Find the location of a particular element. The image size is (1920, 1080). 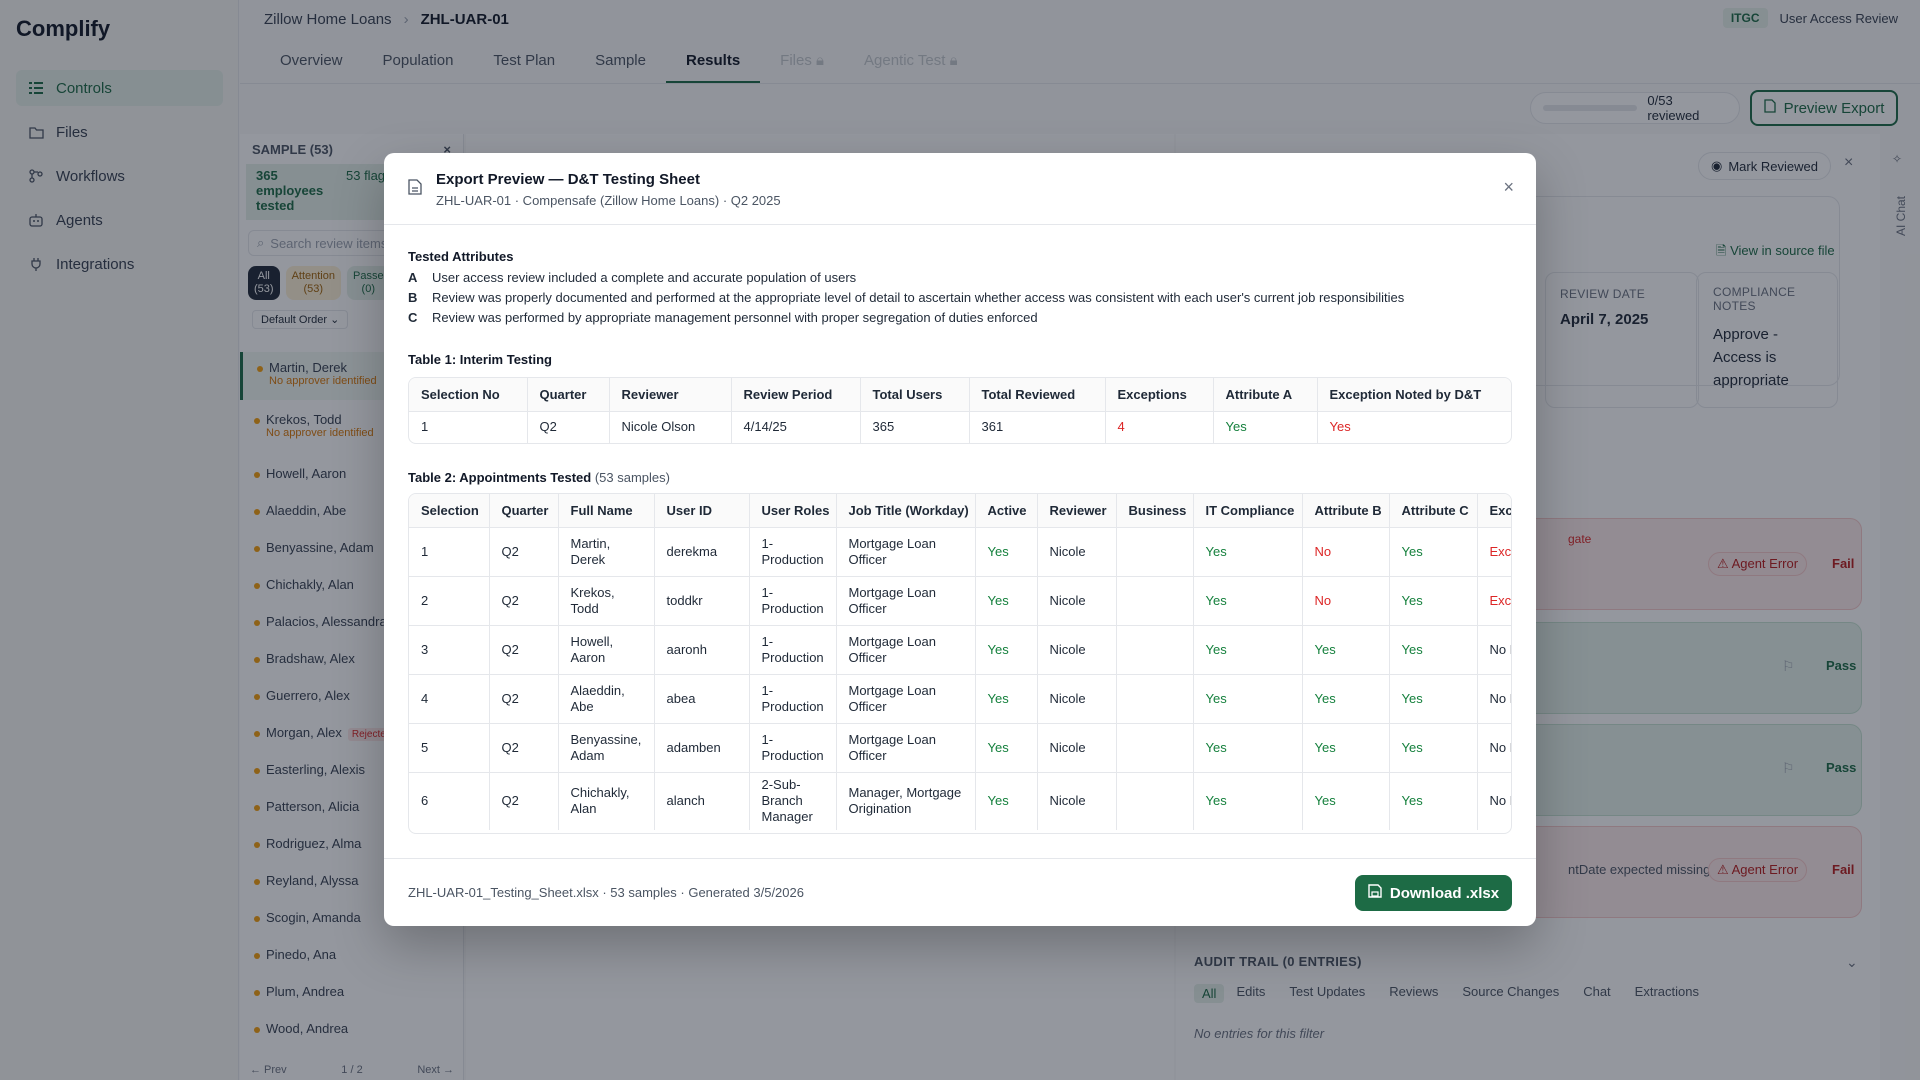

tab-results: Results is located at coordinates (713, 63).